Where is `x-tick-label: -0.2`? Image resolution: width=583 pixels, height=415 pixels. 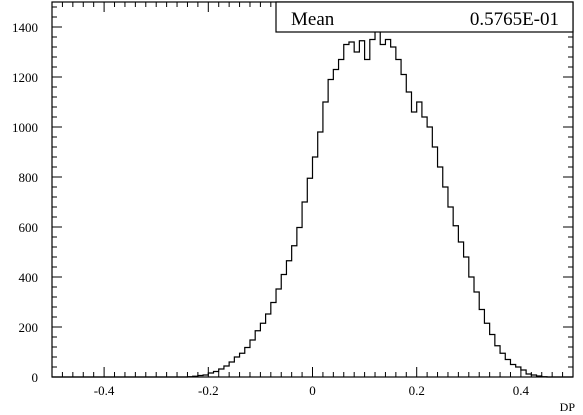 x-tick-label: -0.2 is located at coordinates (208, 390).